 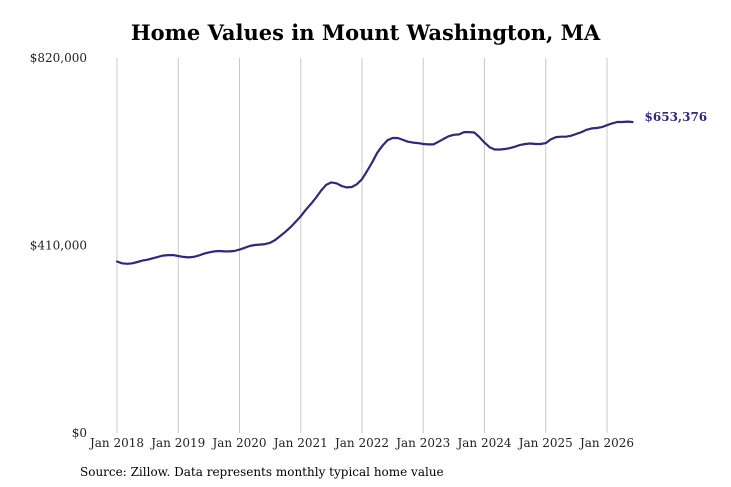 What do you see at coordinates (116, 443) in the screenshot?
I see `x-tick-label: Jan 2018` at bounding box center [116, 443].